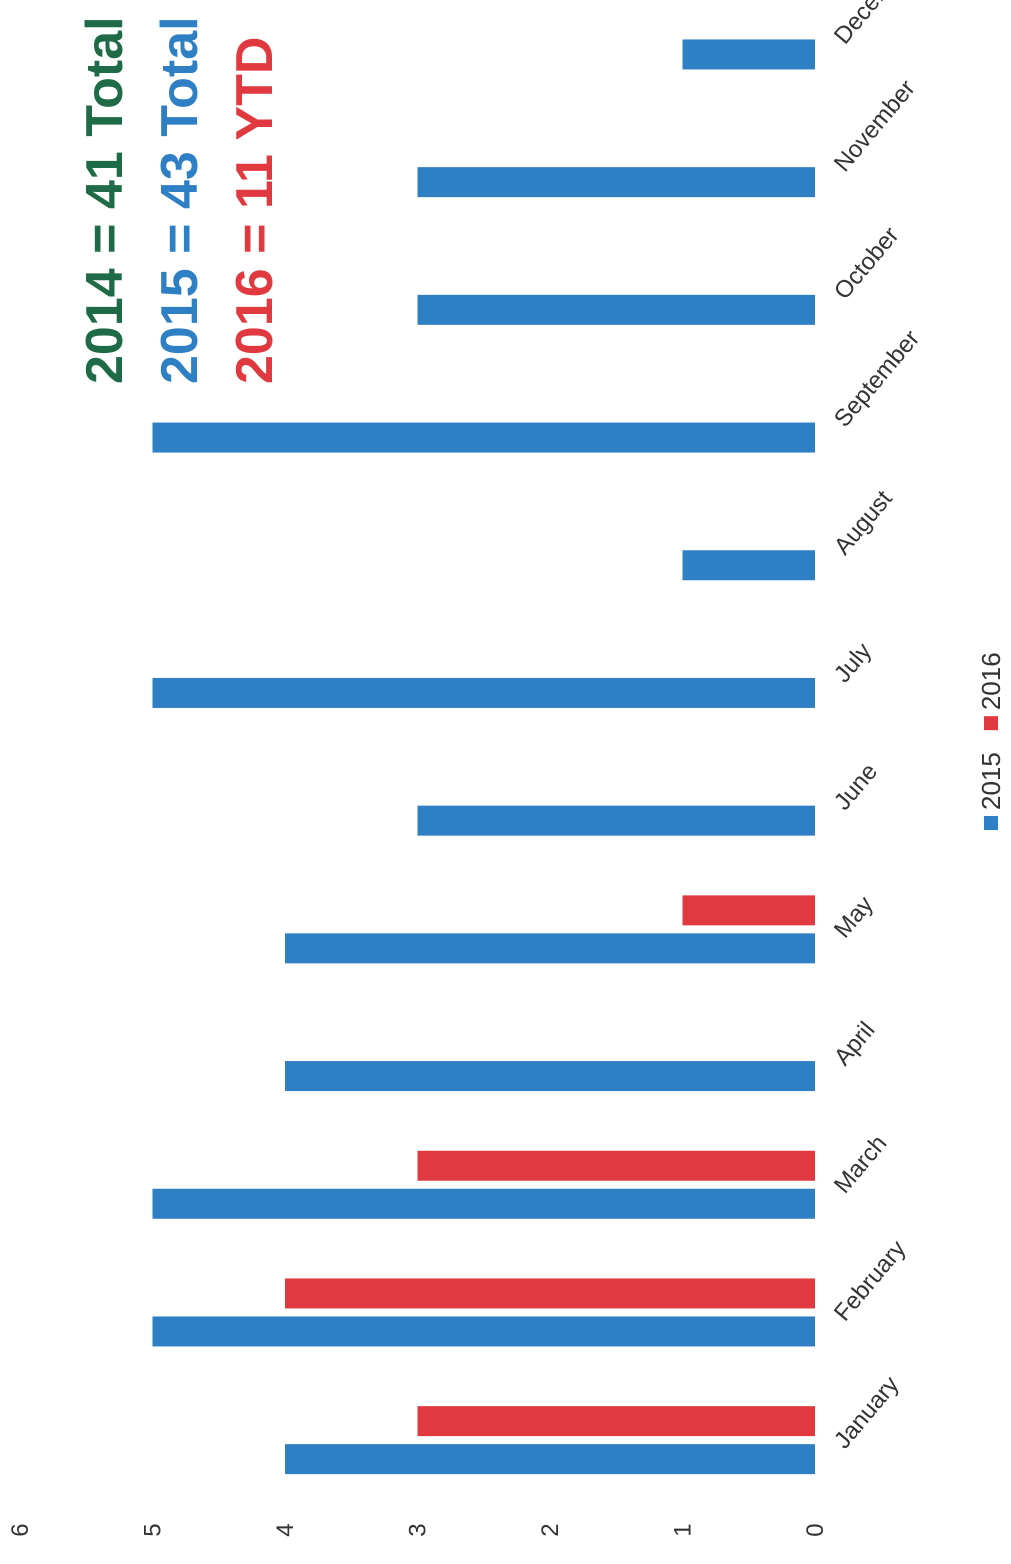 The image size is (1011, 1564). What do you see at coordinates (861, 1164) in the screenshot?
I see `x-tick-label: March` at bounding box center [861, 1164].